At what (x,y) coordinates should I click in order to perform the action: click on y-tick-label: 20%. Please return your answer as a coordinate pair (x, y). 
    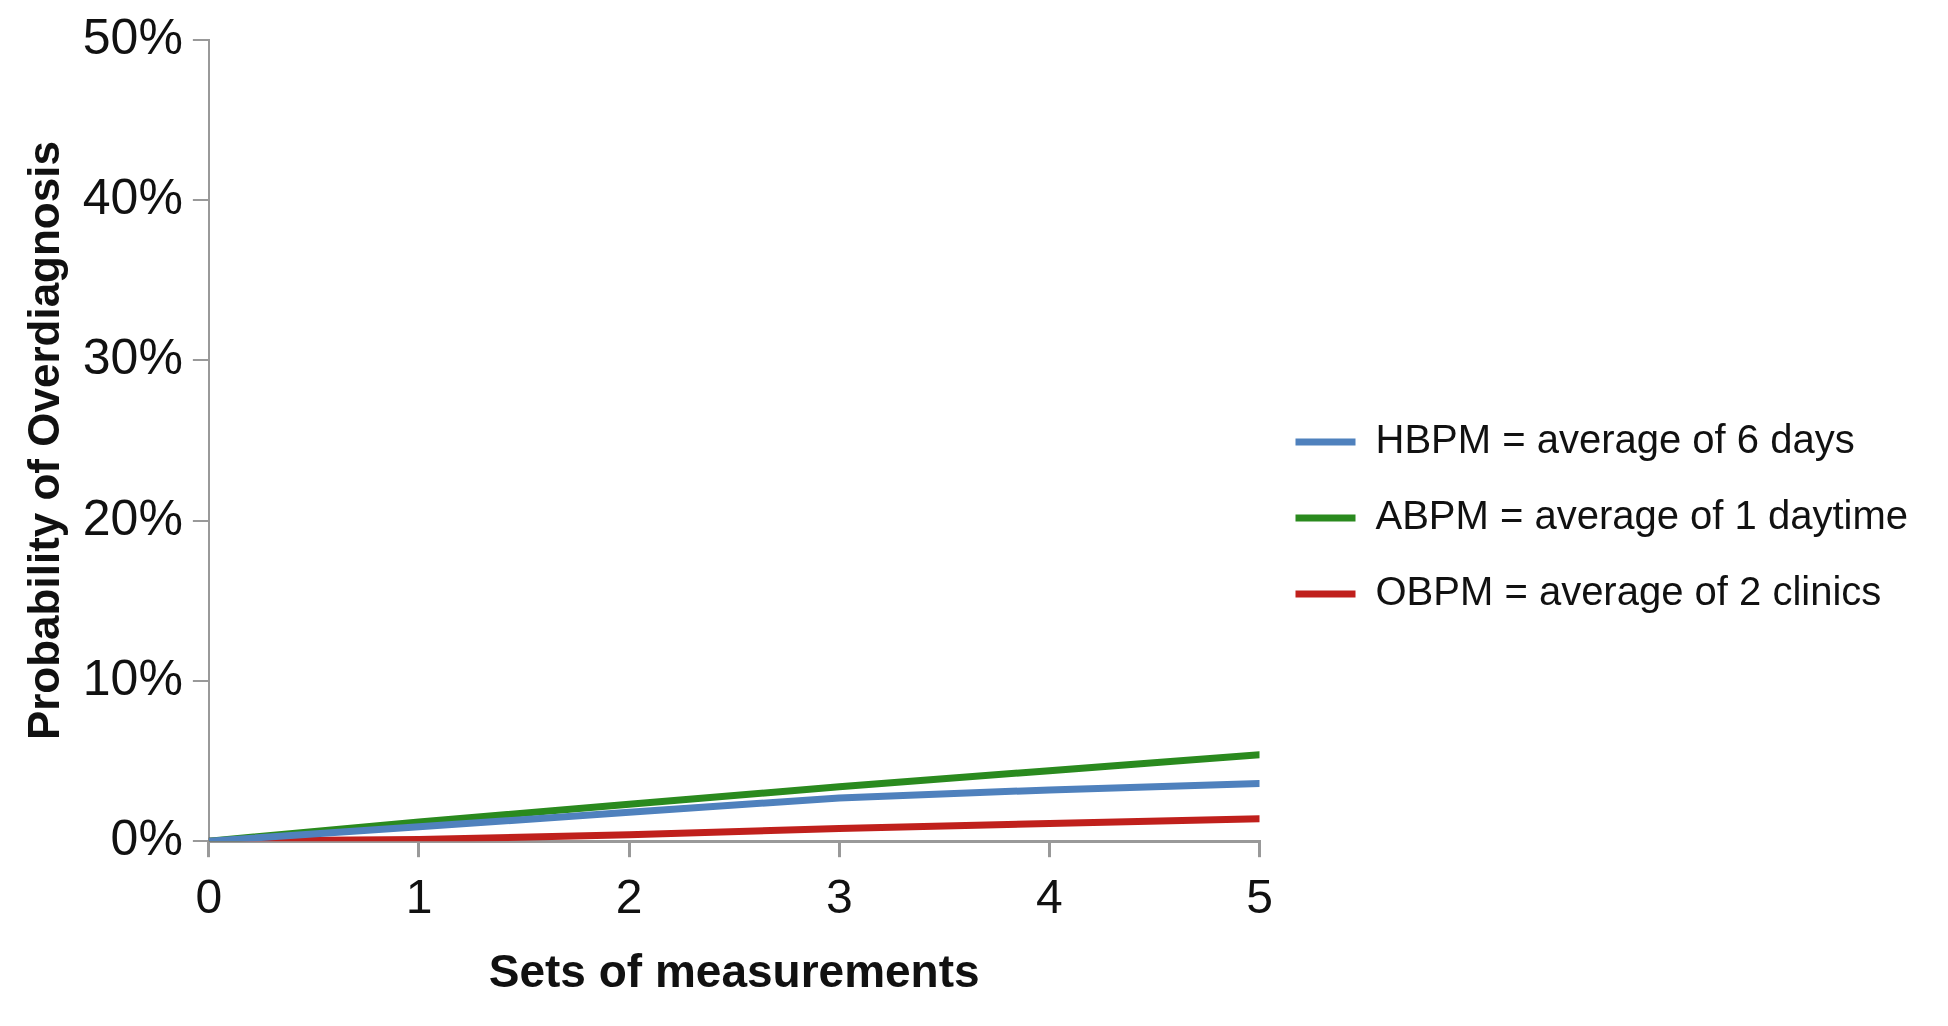
    Looking at the image, I should click on (132, 517).